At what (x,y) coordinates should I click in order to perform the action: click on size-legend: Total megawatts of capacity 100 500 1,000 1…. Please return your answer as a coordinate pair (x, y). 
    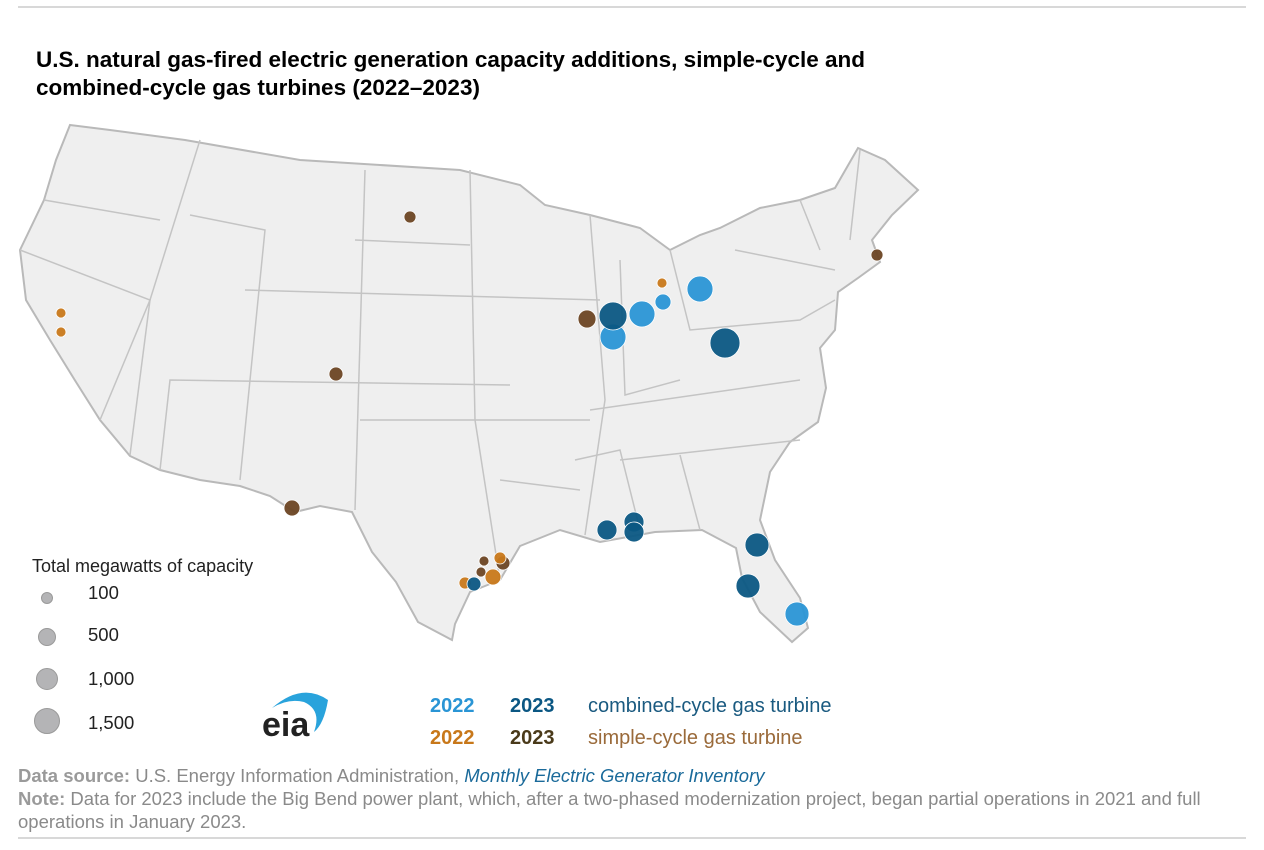
    Looking at the image, I should click on (143, 645).